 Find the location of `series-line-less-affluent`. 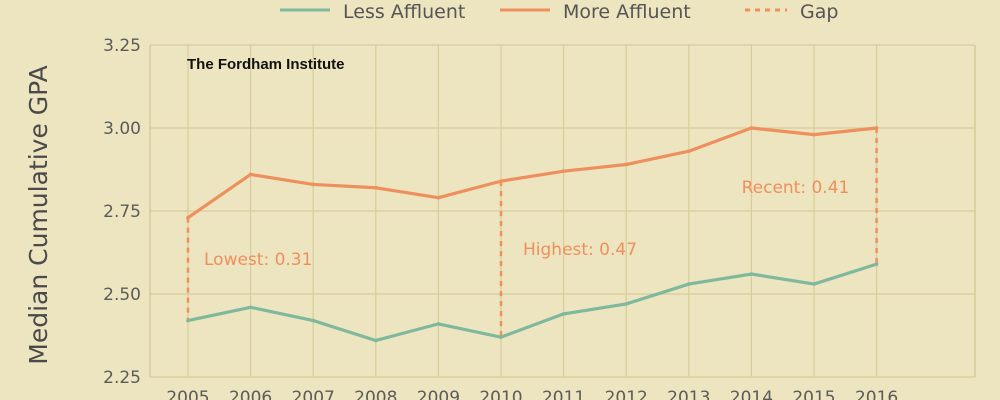

series-line-less-affluent is located at coordinates (532, 302).